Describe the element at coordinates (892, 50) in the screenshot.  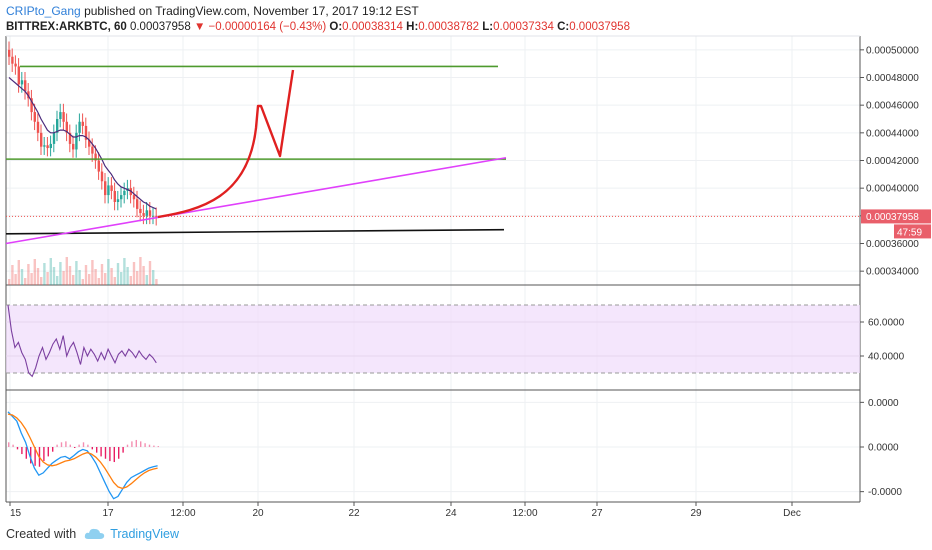
I see `price-tick-label-0: 0.00050000` at that location.